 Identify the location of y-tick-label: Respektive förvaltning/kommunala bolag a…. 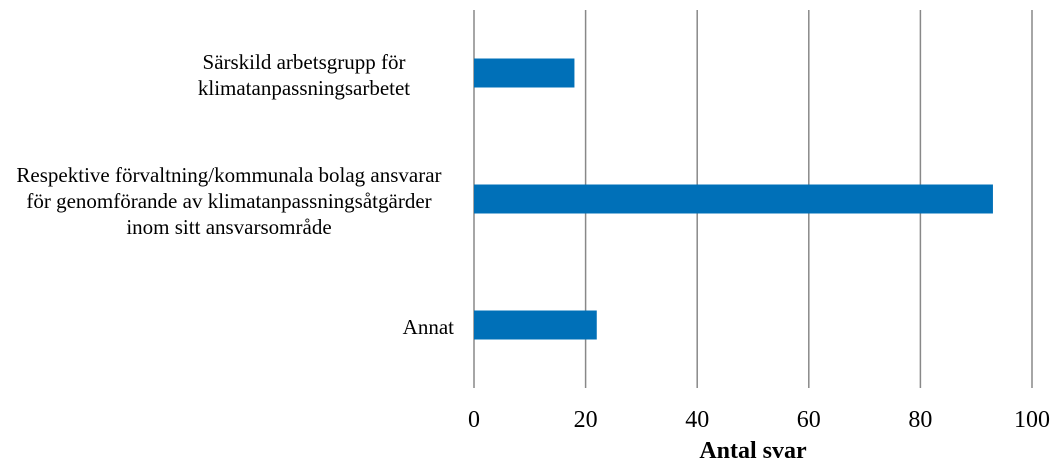
(229, 201).